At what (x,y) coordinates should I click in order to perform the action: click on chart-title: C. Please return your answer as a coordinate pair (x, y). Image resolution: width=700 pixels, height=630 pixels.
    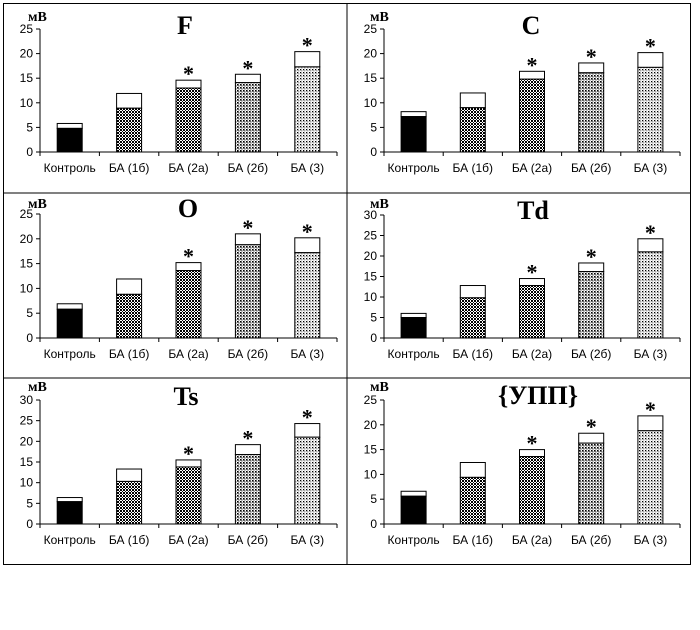
    Looking at the image, I should click on (531, 25).